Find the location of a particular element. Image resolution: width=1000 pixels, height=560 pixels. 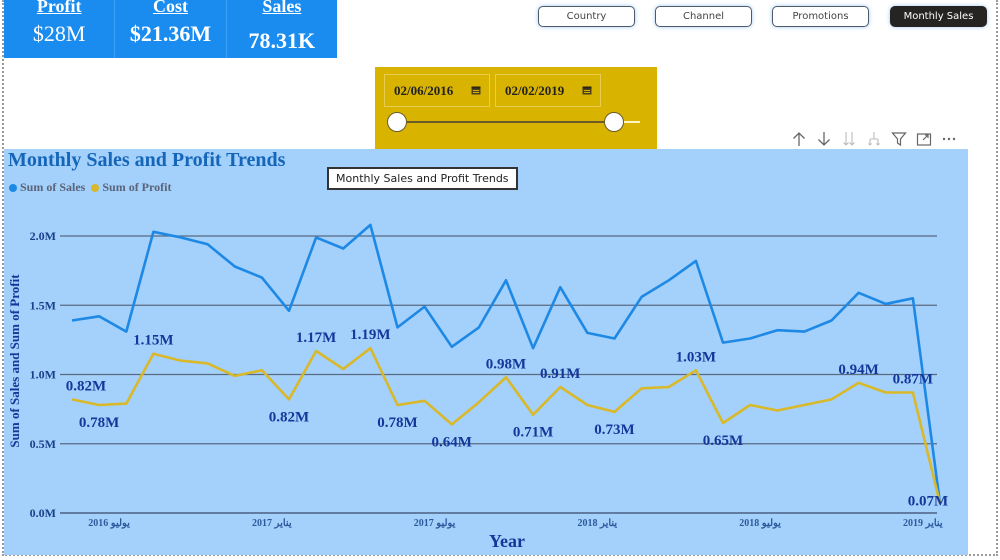

double-arrow-down-icon is located at coordinates (848, 139).